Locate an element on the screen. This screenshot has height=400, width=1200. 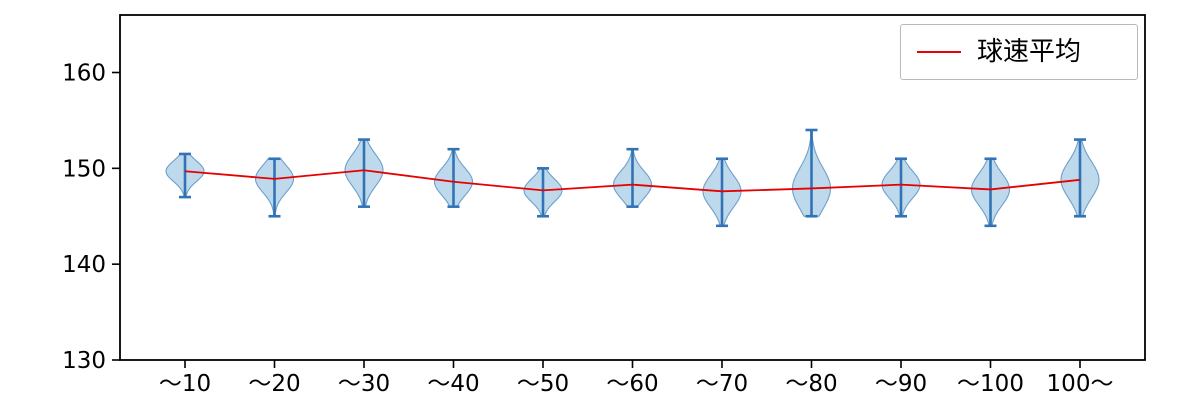
x-tick-label: 〜80 is located at coordinates (811, 384).